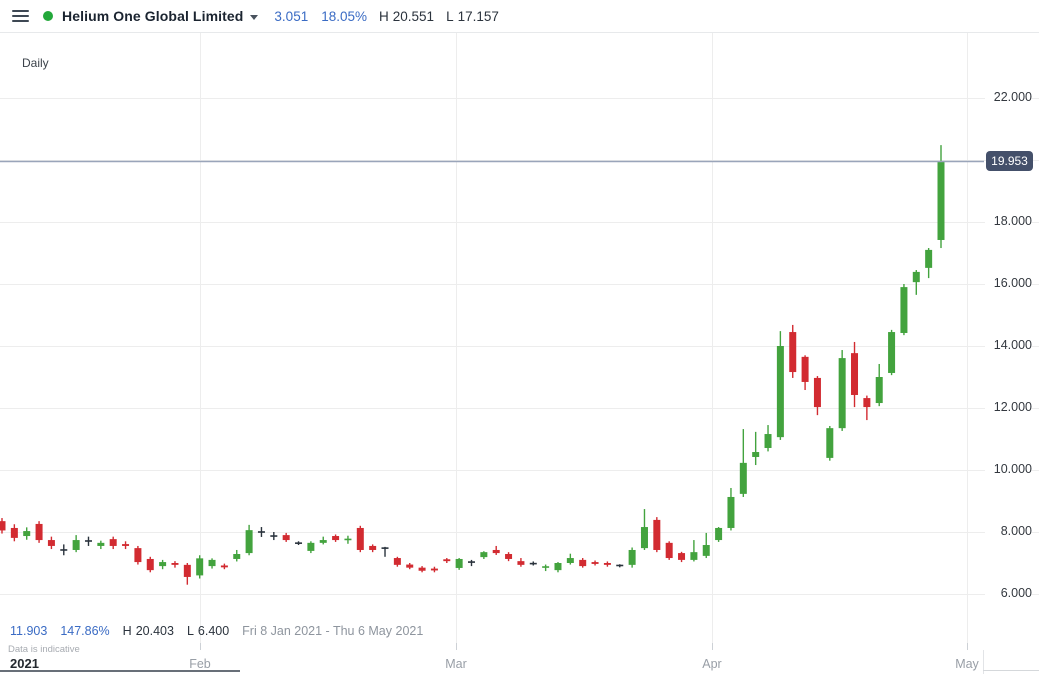  What do you see at coordinates (1009, 161) in the screenshot?
I see `current-price-badge: 19.953` at bounding box center [1009, 161].